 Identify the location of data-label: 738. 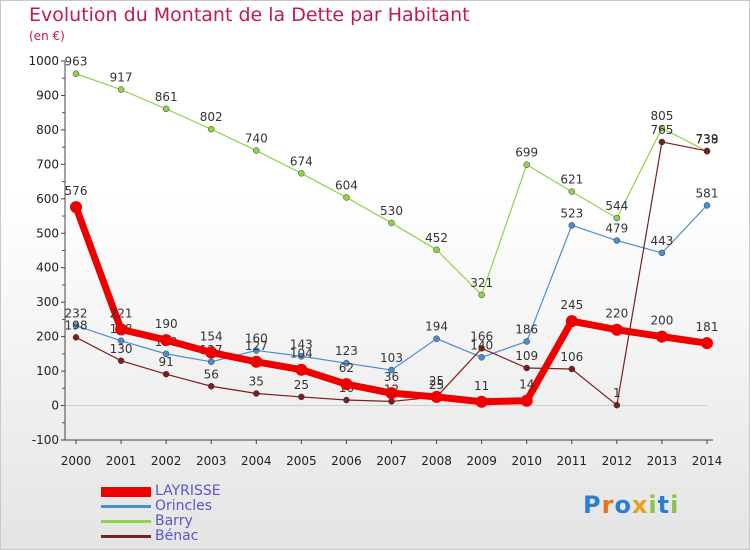
(707, 139).